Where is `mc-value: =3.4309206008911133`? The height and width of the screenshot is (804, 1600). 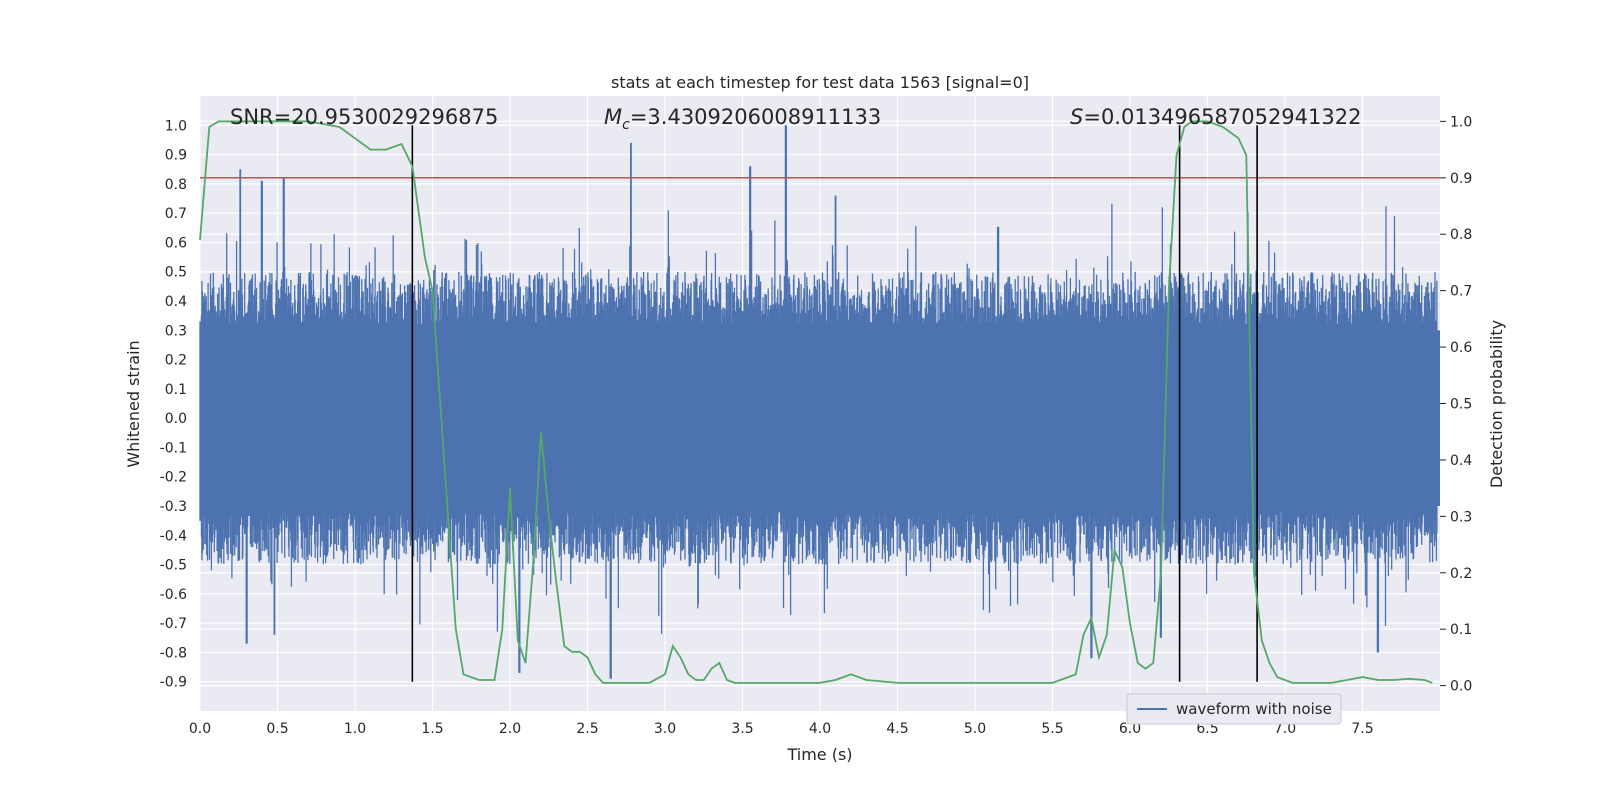
mc-value: =3.4309206008911133 is located at coordinates (755, 117).